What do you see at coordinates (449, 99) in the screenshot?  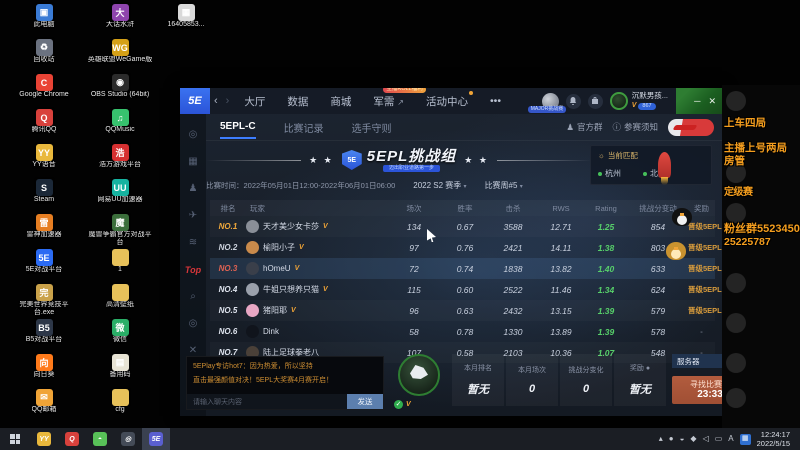 I see `nav-item-activity-center: 活动中心` at bounding box center [449, 99].